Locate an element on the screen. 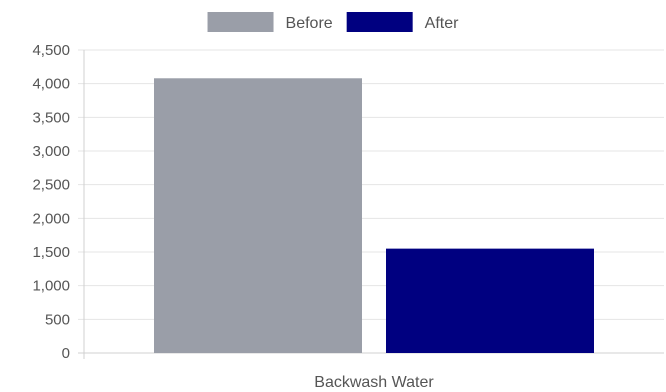 The width and height of the screenshot is (666, 392). legend-label: After is located at coordinates (442, 23).